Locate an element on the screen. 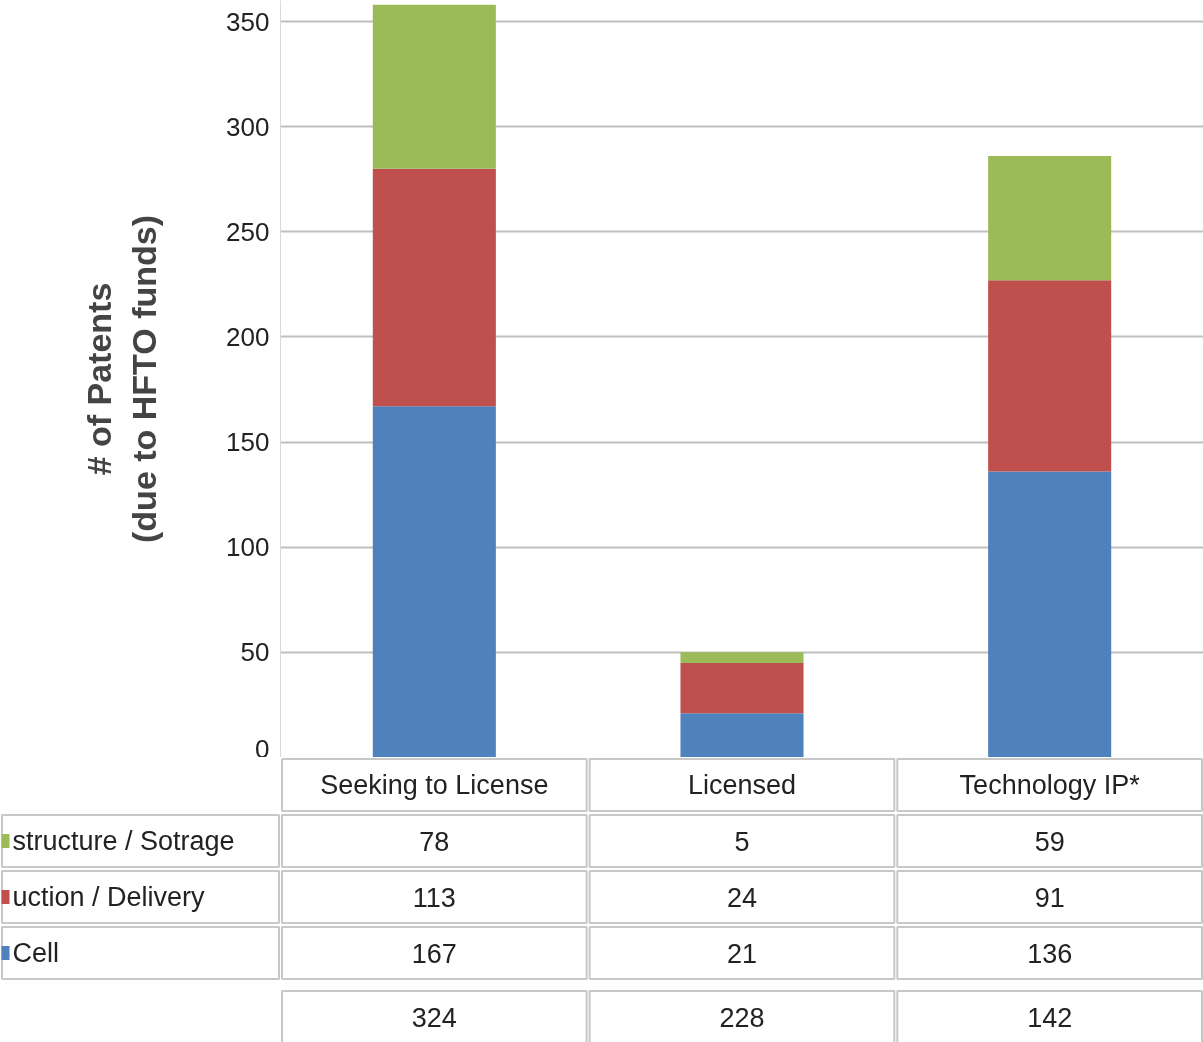 Image resolution: width=1203 pixels, height=1042 pixels. data-label: 78 is located at coordinates (434, 841).